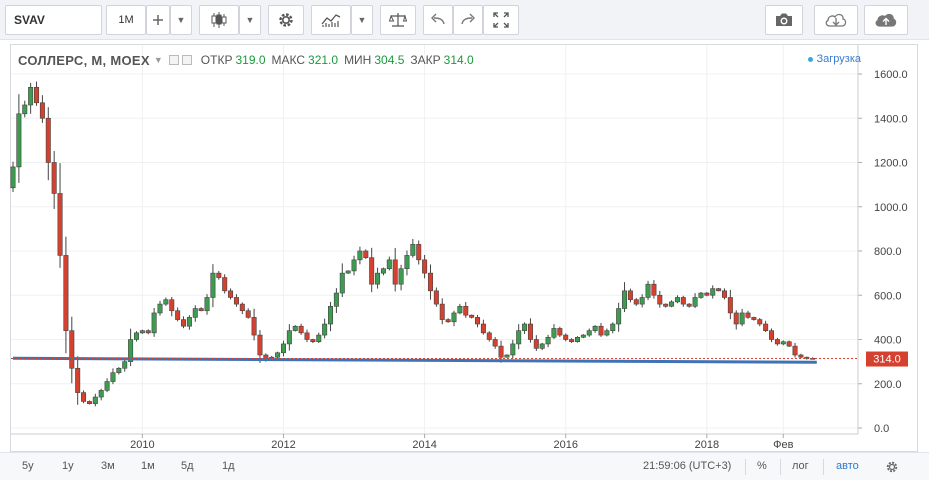 The width and height of the screenshot is (929, 480). Describe the element at coordinates (288, 60) in the screenshot. I see `high-label: МАКС` at that location.